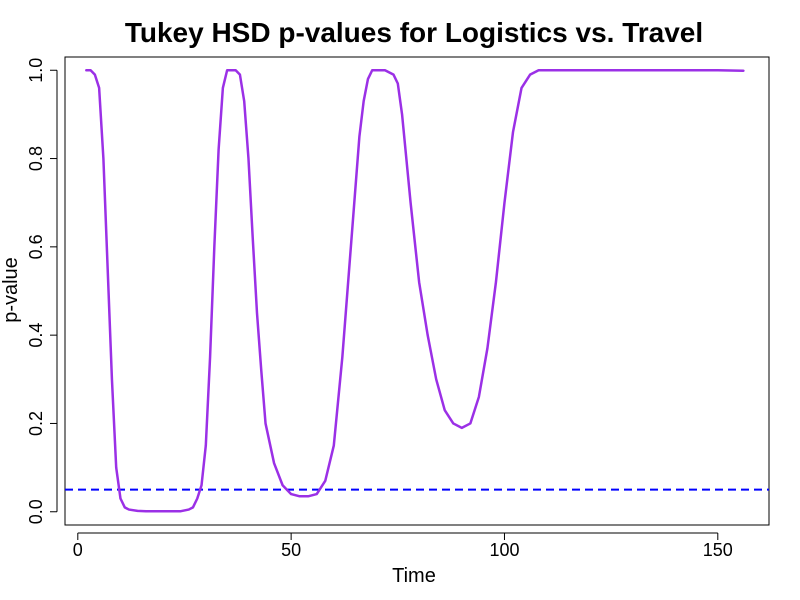 Image resolution: width=800 pixels, height=600 pixels. Describe the element at coordinates (403, 546) in the screenshot. I see `x-axis: 0 50 100 150` at that location.